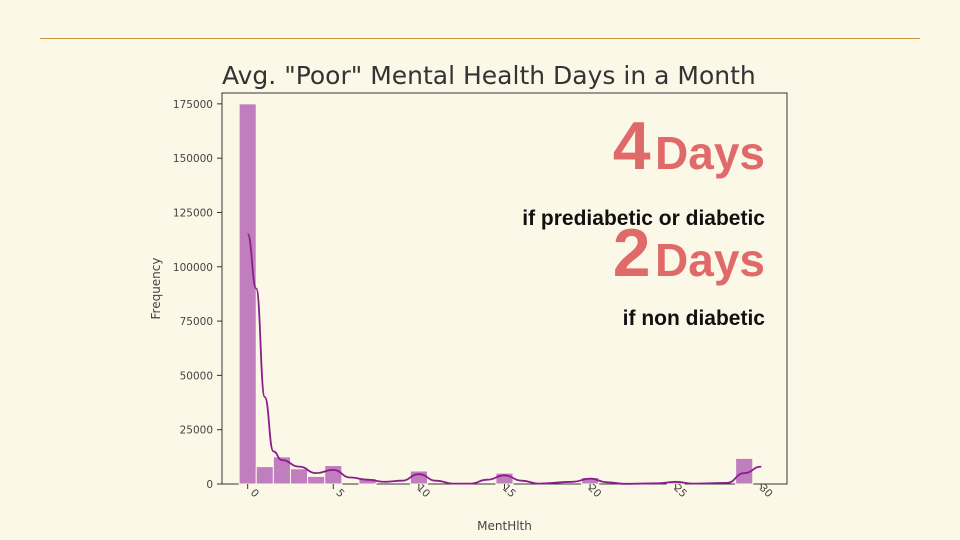 The image size is (960, 540). I want to click on x-tick-label: 25, so click(680, 491).